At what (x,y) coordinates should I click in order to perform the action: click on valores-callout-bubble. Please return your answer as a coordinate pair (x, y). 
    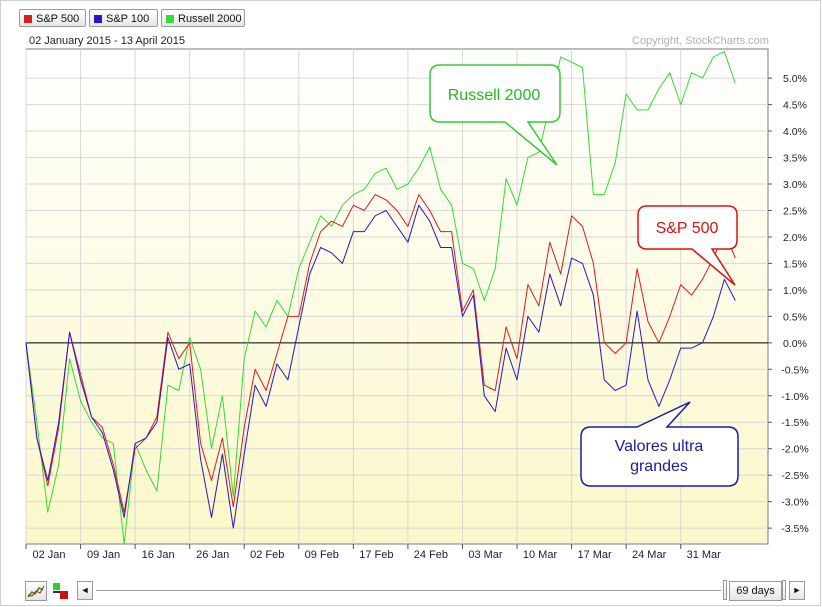
    Looking at the image, I should click on (659, 444).